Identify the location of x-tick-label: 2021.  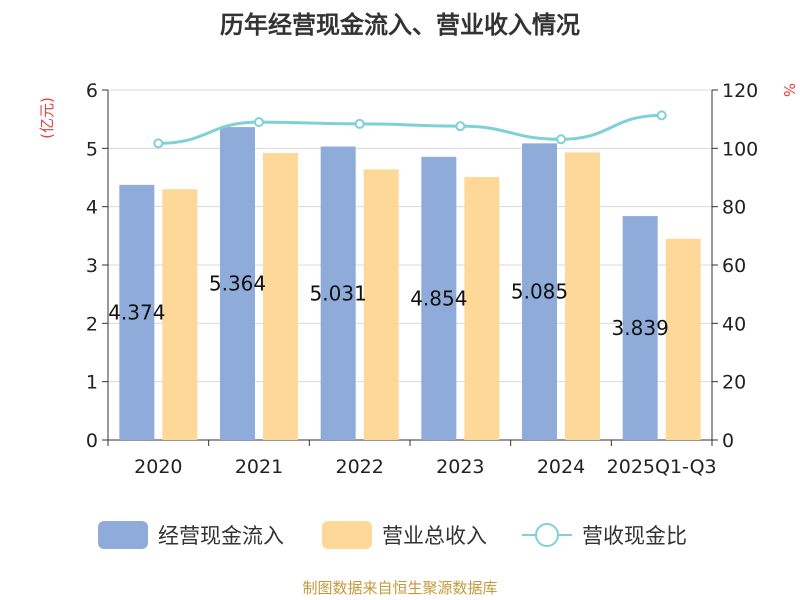
(259, 467).